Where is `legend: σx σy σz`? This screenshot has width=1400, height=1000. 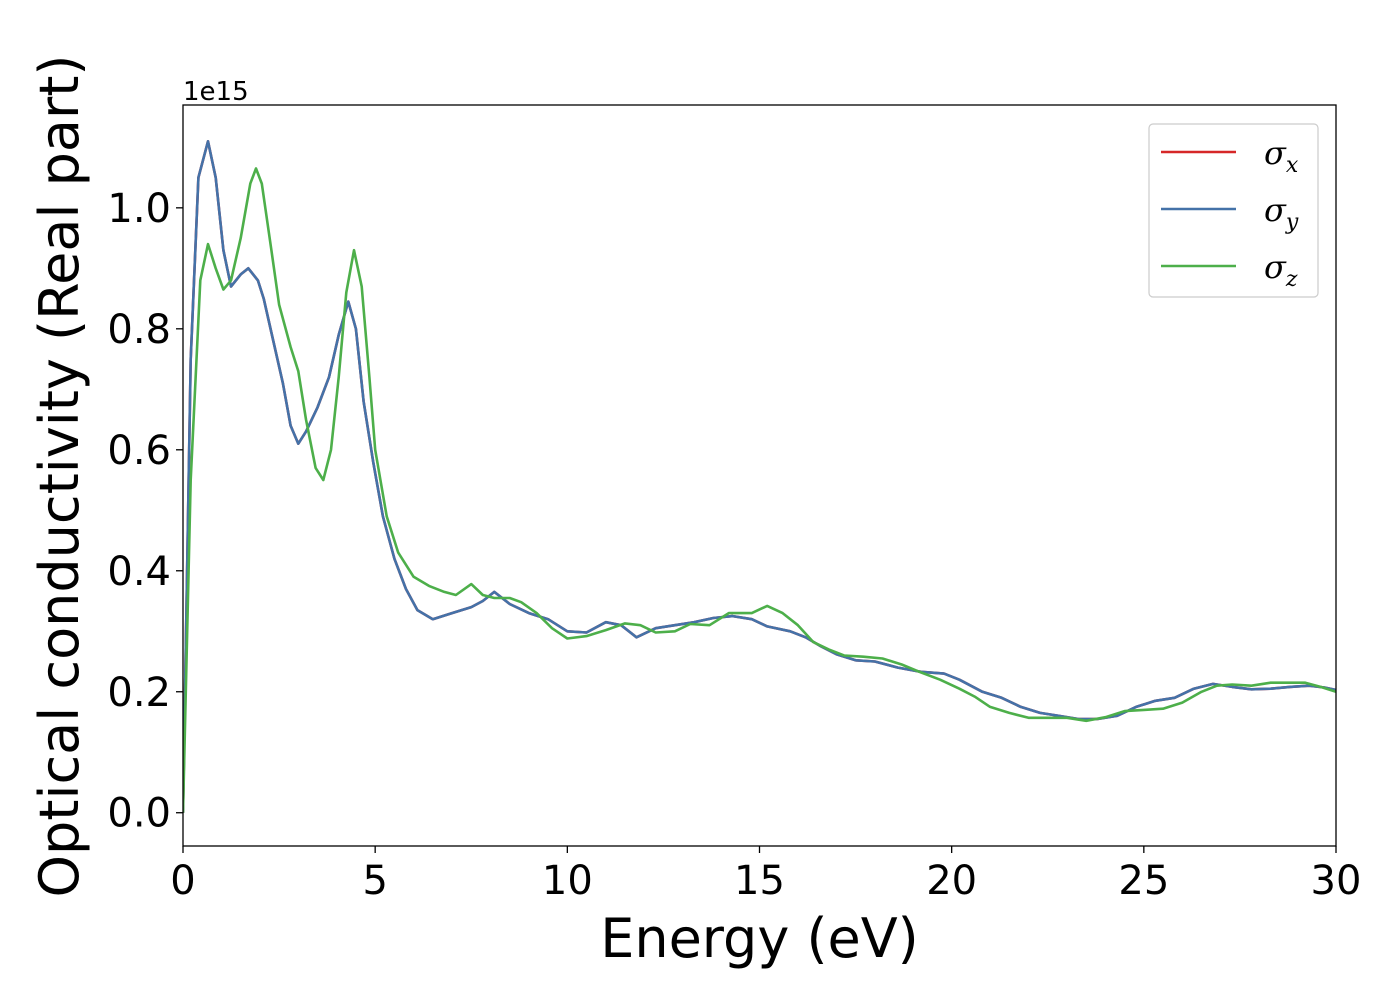 legend: σx σy σz is located at coordinates (1233, 210).